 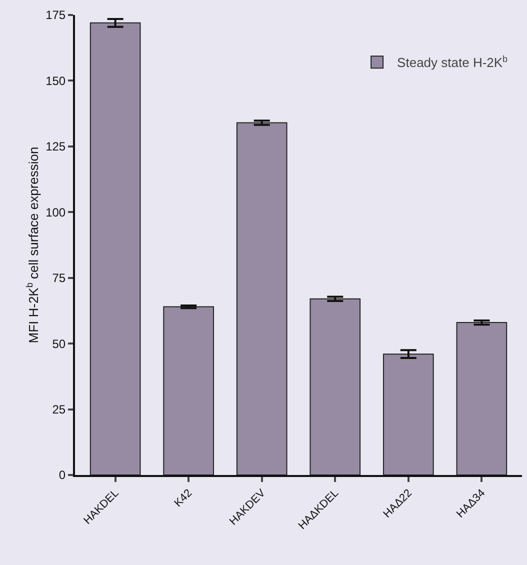 I want to click on y-tick-label: 125, so click(x=56, y=147).